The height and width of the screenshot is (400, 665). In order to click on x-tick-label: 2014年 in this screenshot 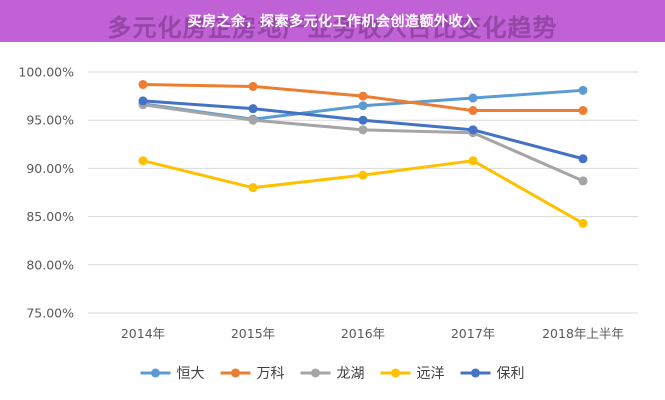, I will do `click(143, 333)`.